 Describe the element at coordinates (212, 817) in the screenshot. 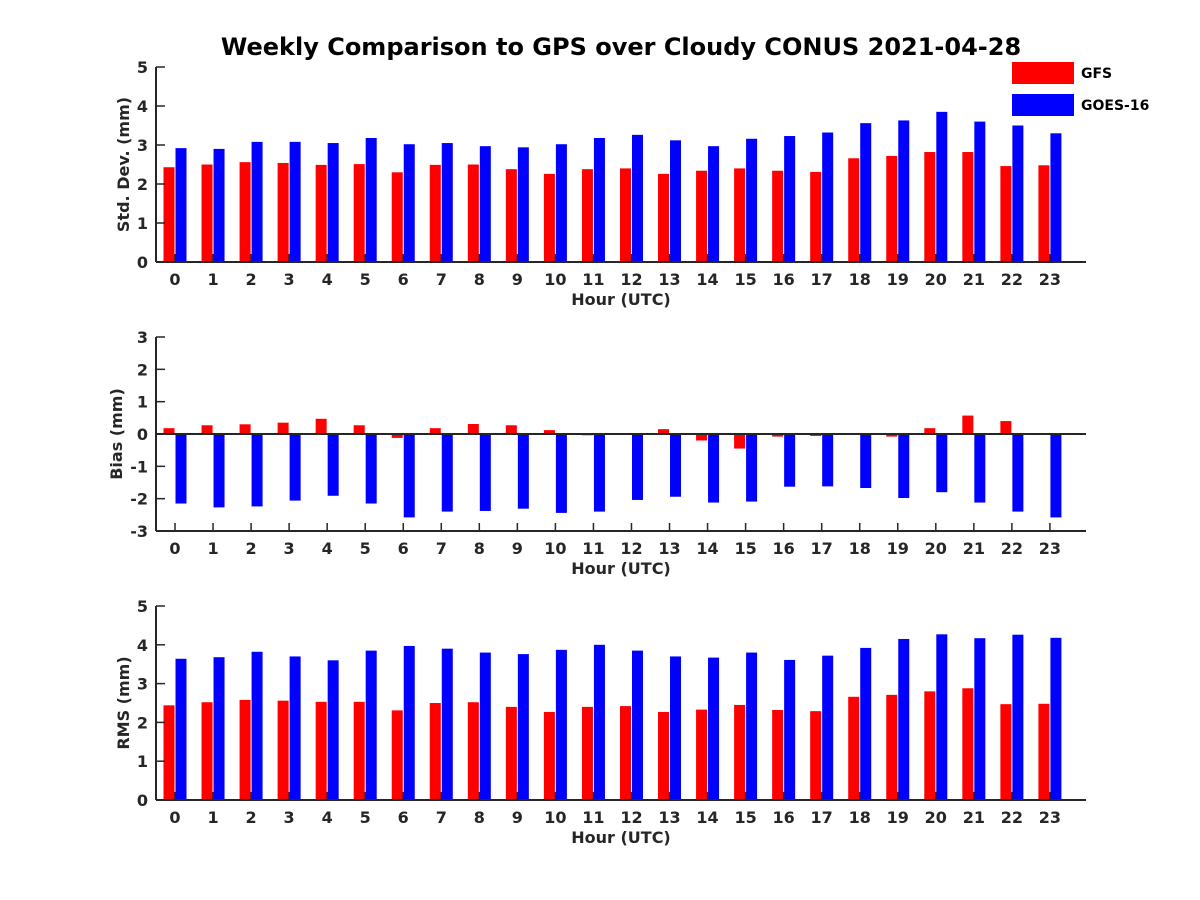

I see `x-tick-label: 1` at that location.